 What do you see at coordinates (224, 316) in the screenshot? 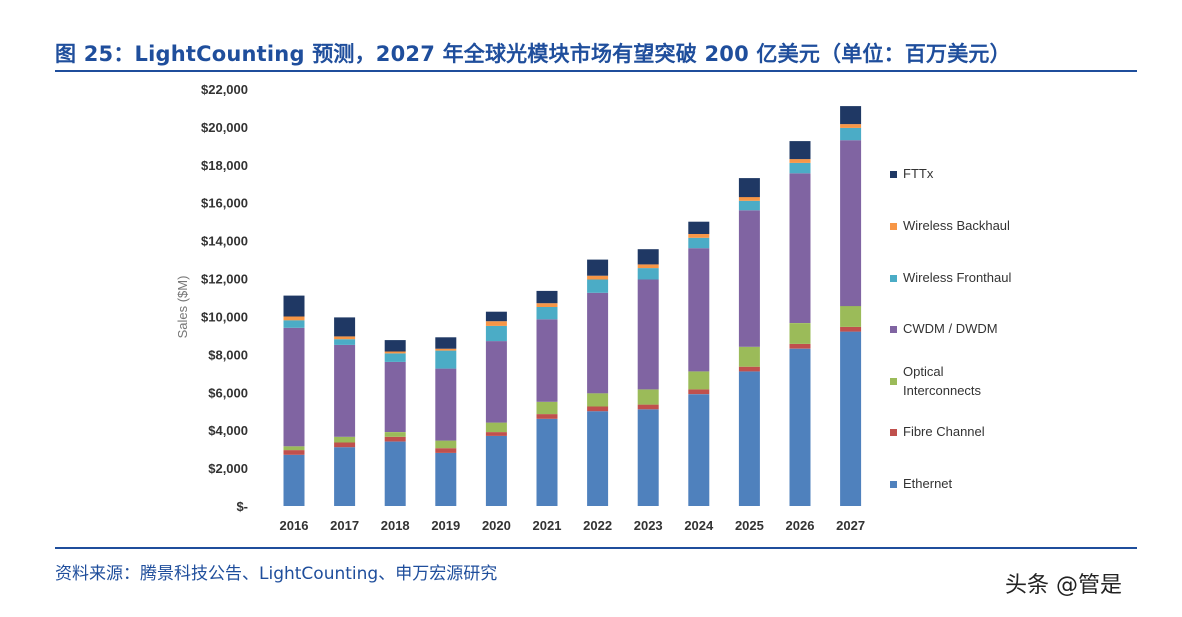
I see `y-tick-label: $10,000` at bounding box center [224, 316].